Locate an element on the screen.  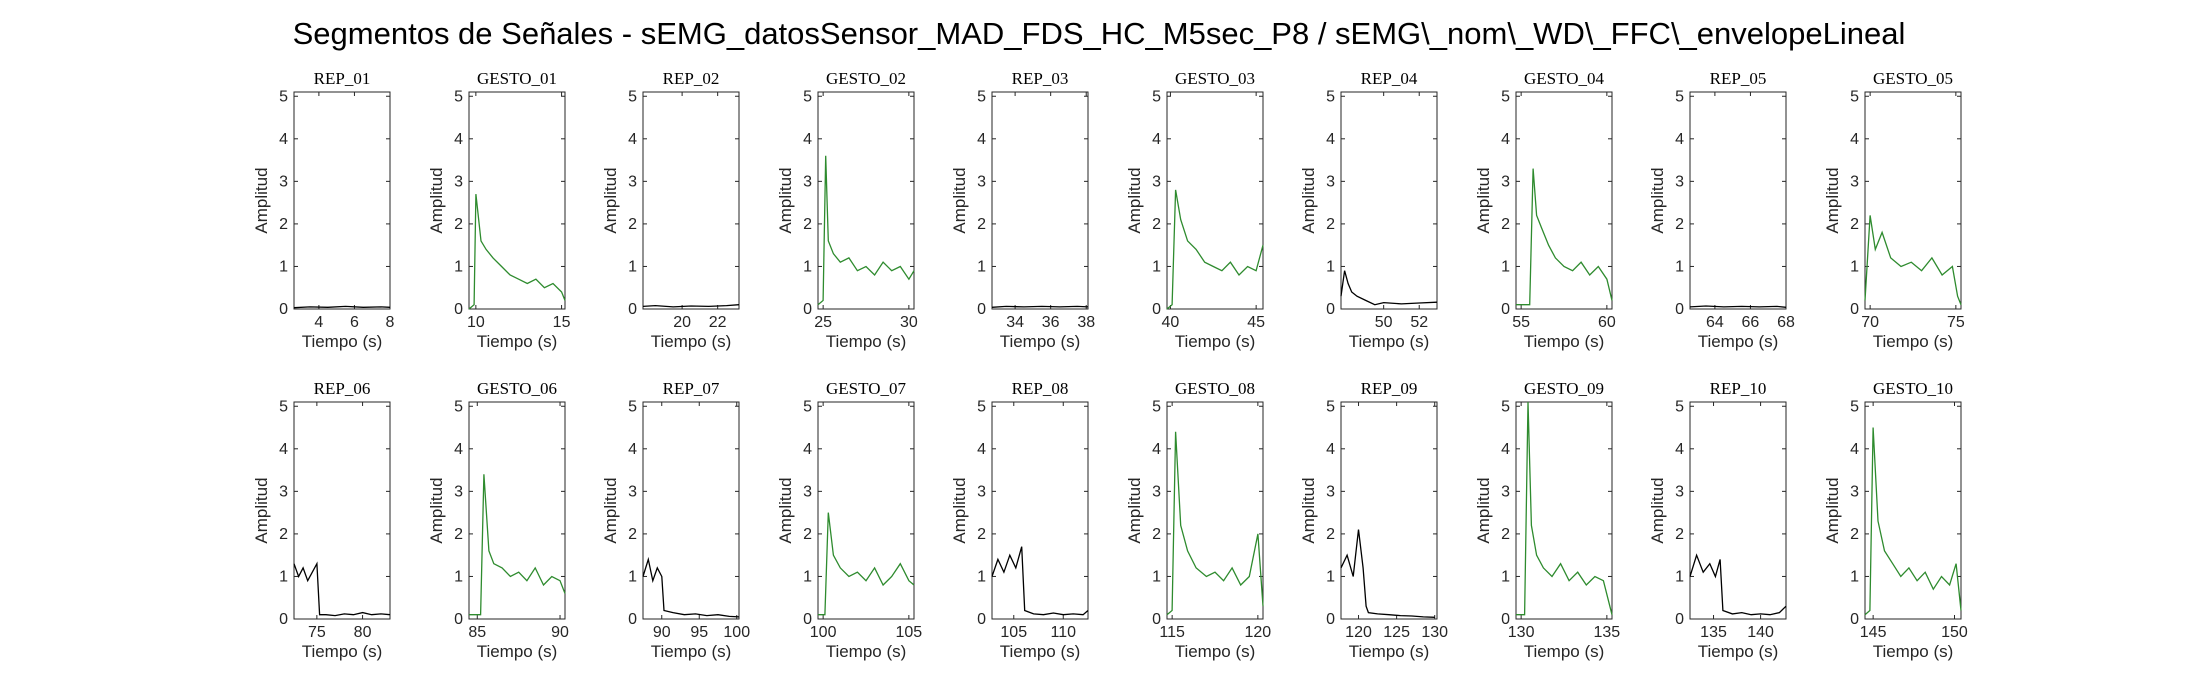
x-tick-label: 115 is located at coordinates (1172, 632).